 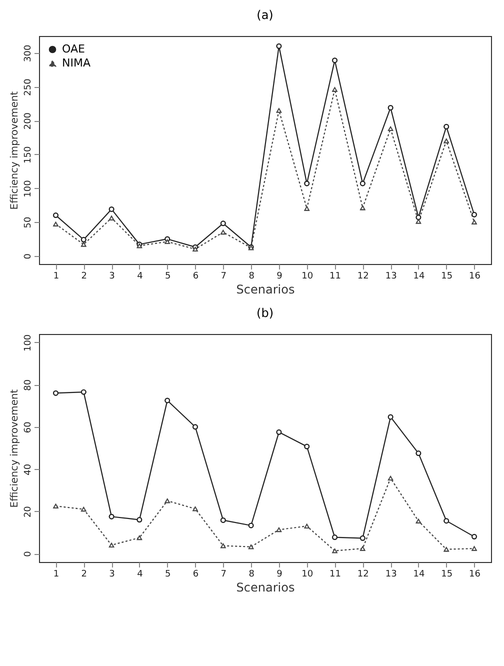 I want to click on y-tick-label: 50, so click(x=29, y=222).